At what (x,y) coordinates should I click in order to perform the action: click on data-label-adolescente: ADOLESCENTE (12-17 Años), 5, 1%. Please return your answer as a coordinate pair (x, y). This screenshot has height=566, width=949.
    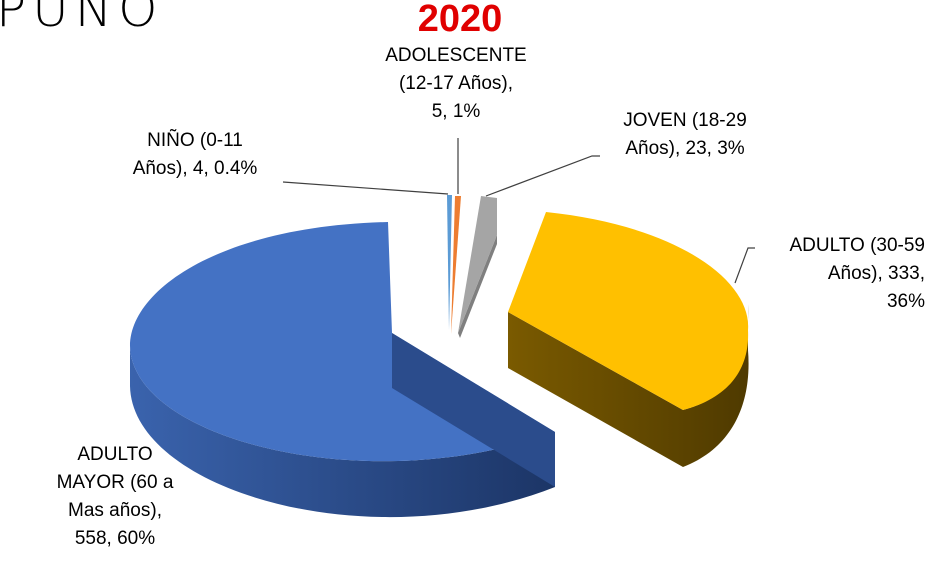
    Looking at the image, I should click on (456, 84).